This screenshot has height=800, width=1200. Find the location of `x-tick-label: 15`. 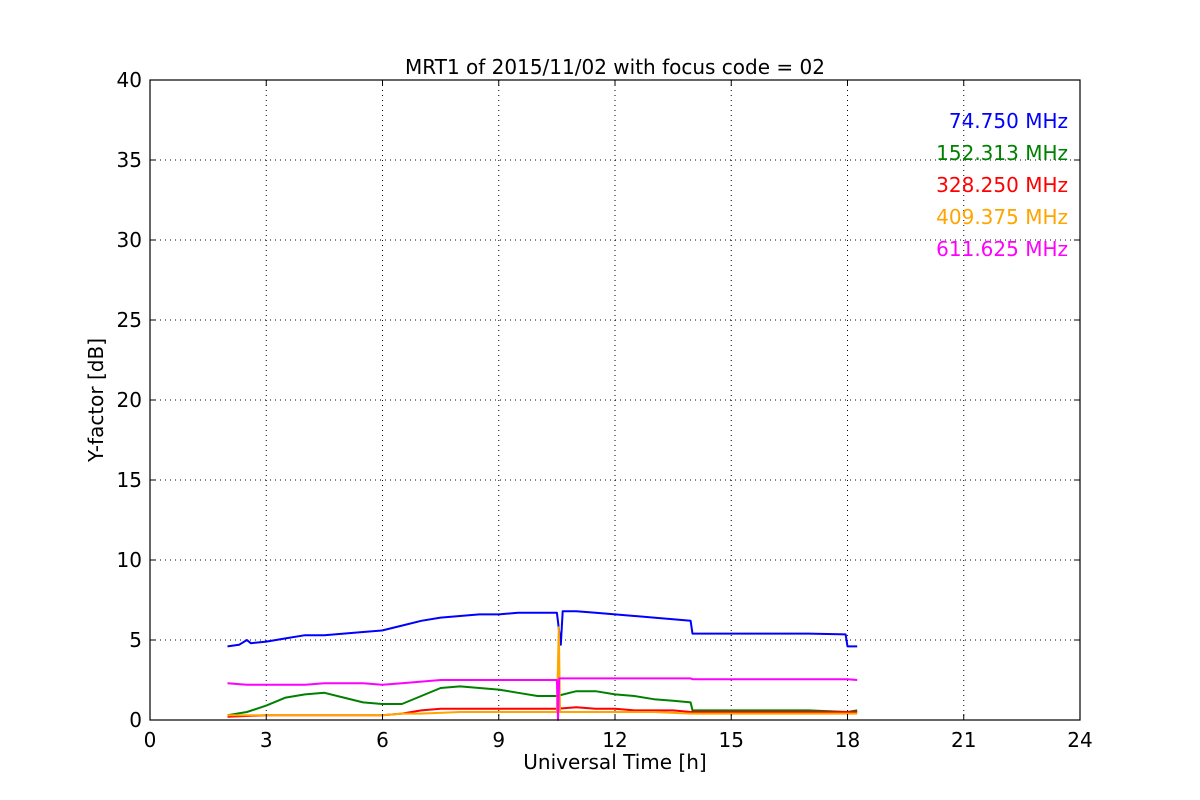

x-tick-label: 15 is located at coordinates (731, 740).